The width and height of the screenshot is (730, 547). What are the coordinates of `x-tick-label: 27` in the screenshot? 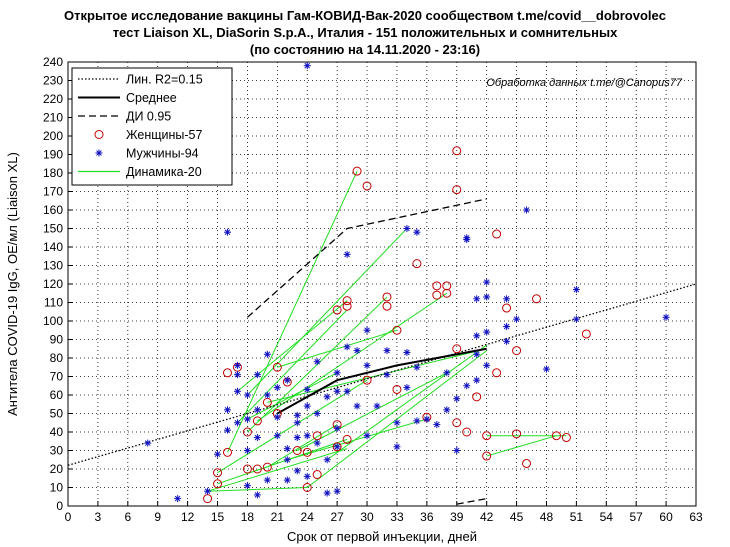 It's located at (337, 517).